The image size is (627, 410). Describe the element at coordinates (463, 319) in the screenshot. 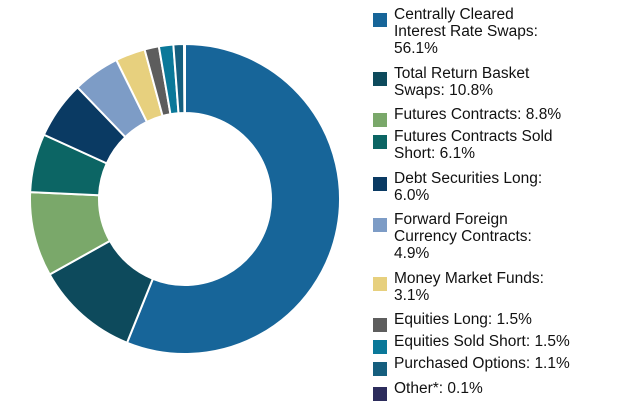

I see `legend-label: Equities Long: 1.5%` at that location.